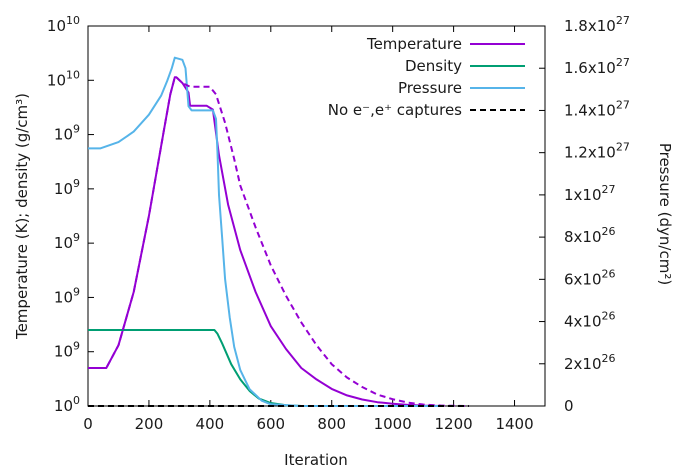 This screenshot has height=473, width=678. Describe the element at coordinates (590, 320) in the screenshot. I see `y-right-tick-label: 4x10²⁶` at that location.